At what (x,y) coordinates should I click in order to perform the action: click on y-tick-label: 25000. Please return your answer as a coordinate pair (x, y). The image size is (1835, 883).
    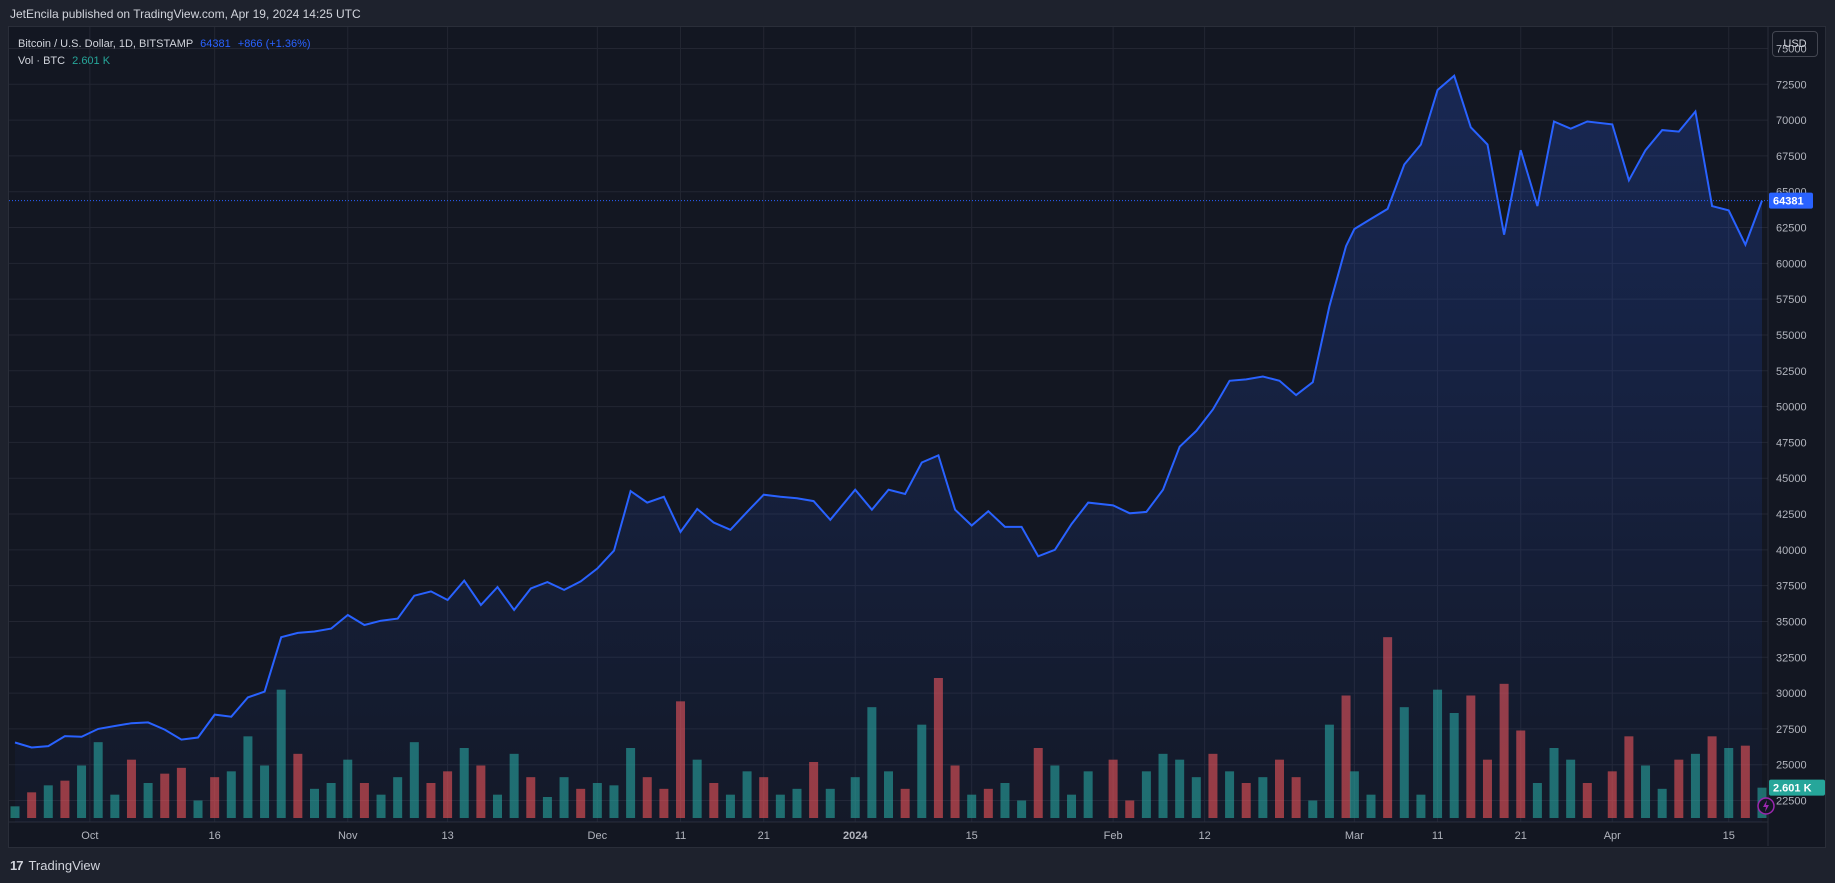
    Looking at the image, I should click on (1791, 766).